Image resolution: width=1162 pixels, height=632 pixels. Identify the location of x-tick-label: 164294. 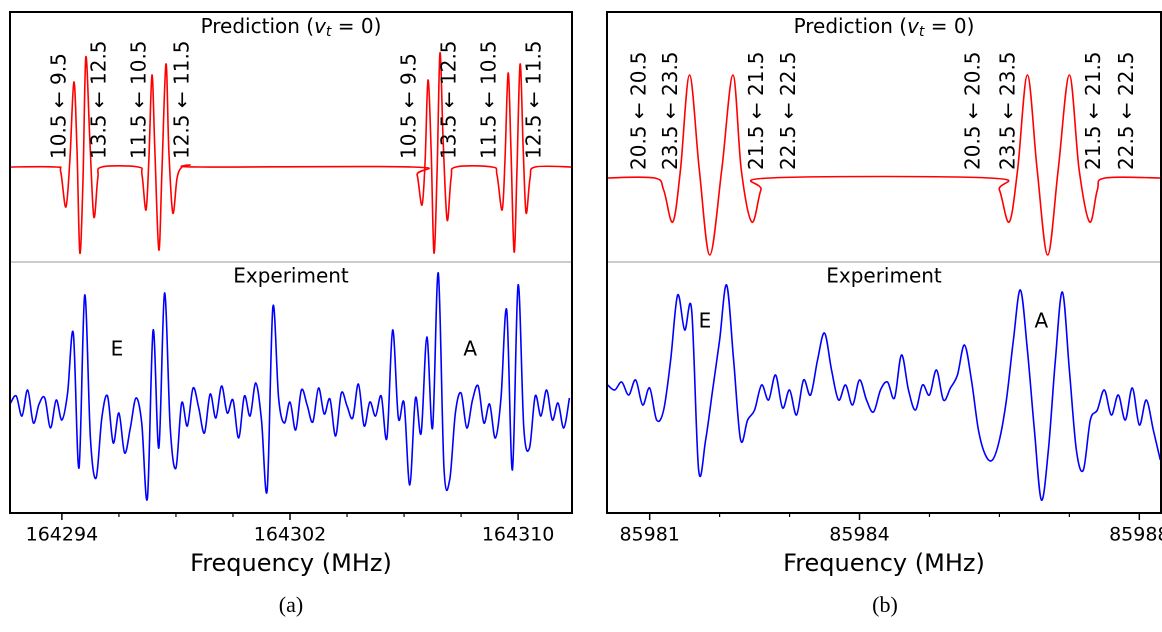
(62, 535).